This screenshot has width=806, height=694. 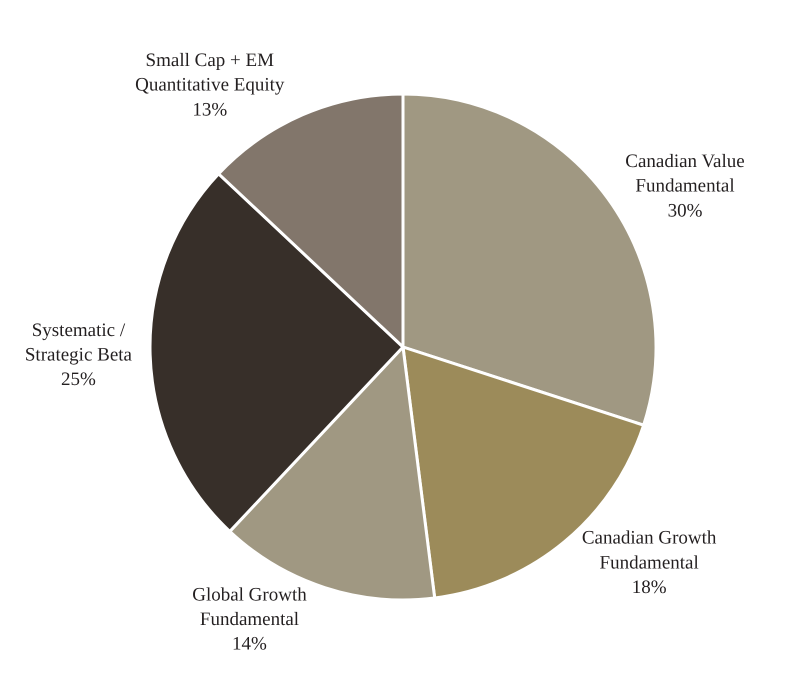 What do you see at coordinates (685, 173) in the screenshot?
I see `slice-label: Canadian Value Fundamental` at bounding box center [685, 173].